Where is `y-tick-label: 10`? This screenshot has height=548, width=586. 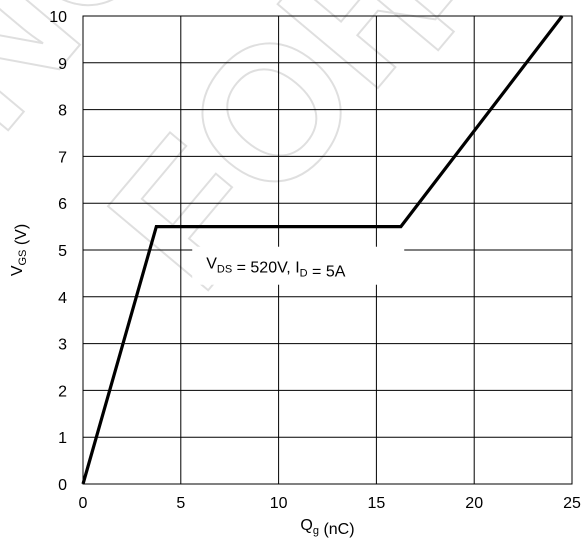 y-tick-label: 10 is located at coordinates (58, 17).